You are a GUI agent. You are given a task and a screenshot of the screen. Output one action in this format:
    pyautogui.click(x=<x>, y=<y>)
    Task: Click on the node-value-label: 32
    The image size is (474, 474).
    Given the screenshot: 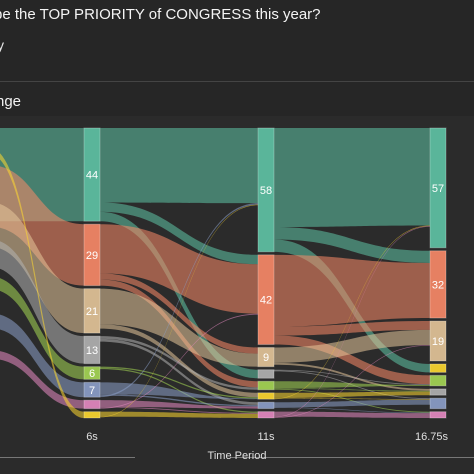 What is the action you would take?
    pyautogui.click(x=438, y=285)
    